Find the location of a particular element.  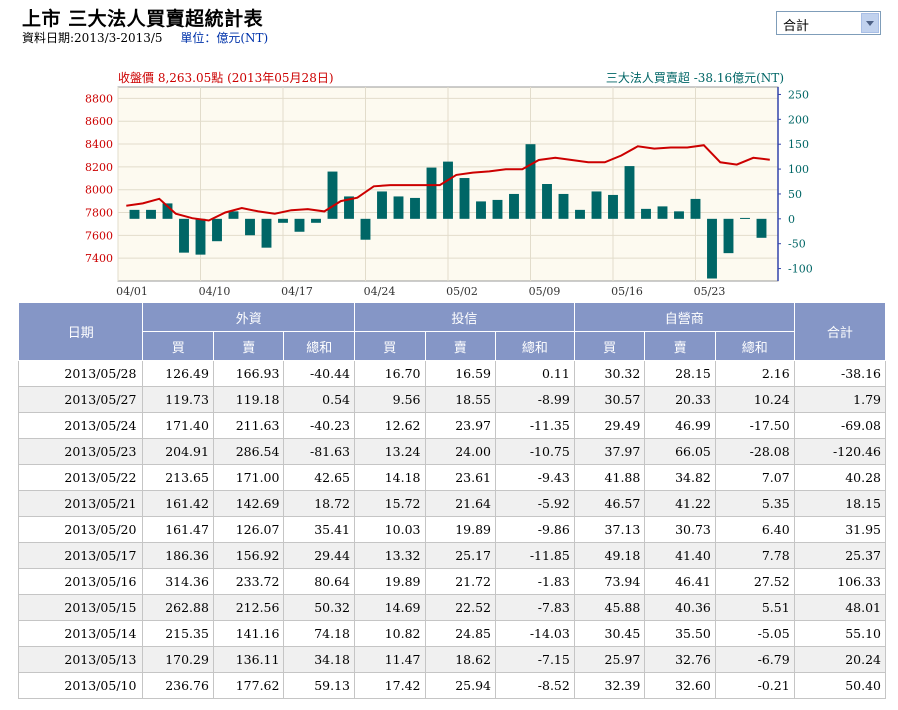

table-cell: 41.40 is located at coordinates (680, 555).